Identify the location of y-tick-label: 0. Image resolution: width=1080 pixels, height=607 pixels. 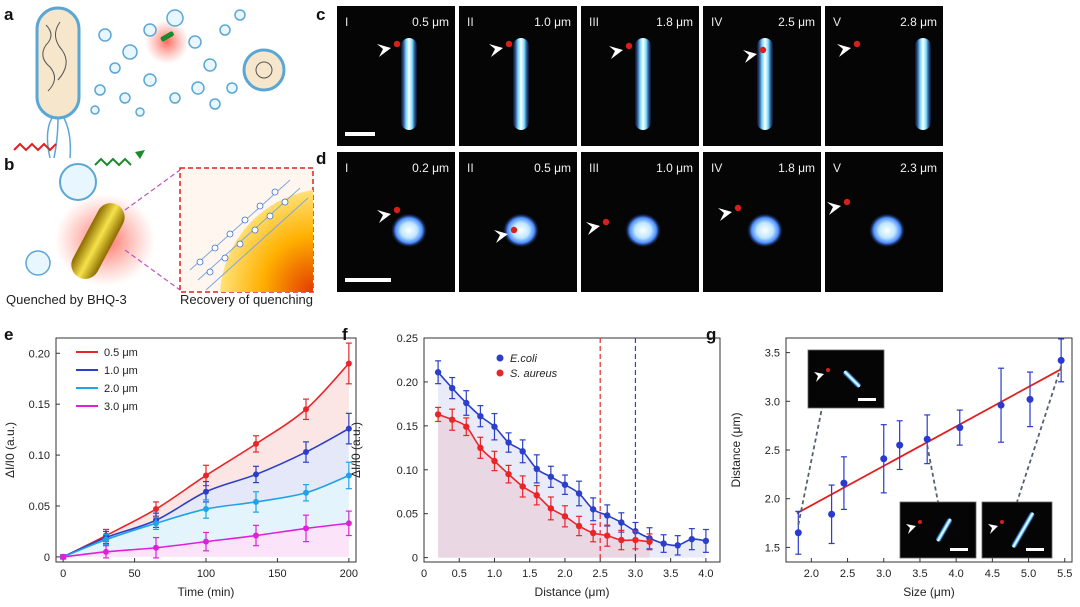
(415, 559).